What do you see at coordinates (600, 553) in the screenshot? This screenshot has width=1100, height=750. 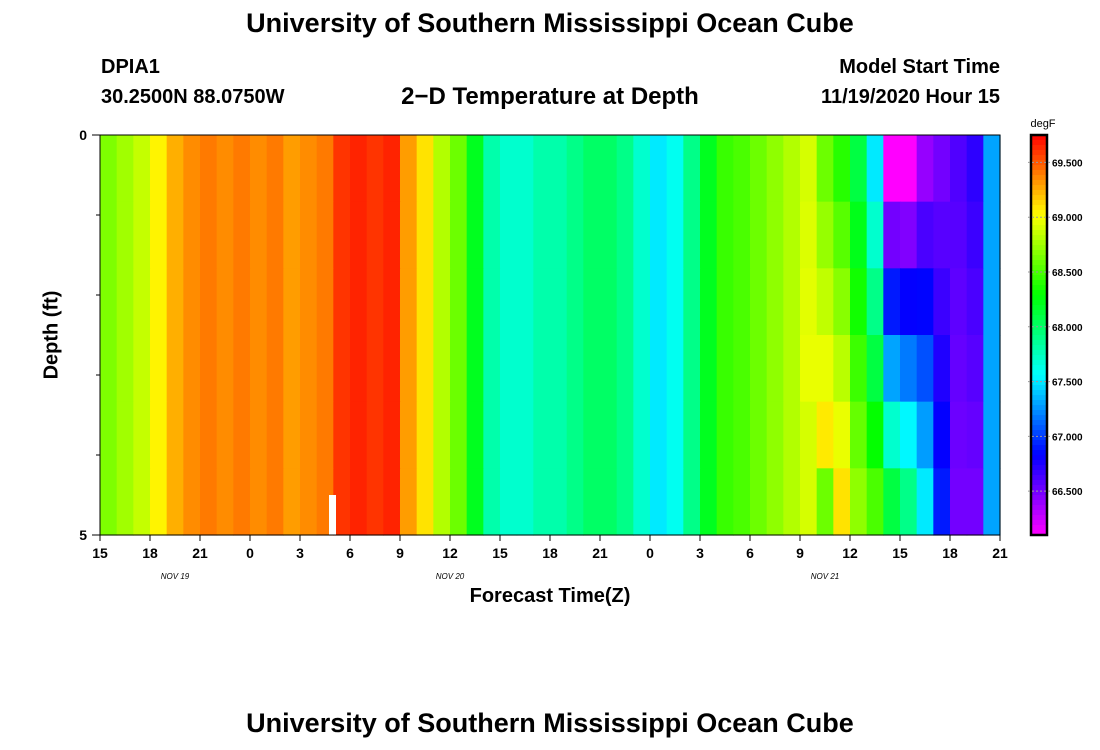 I see `x-tick-label: 21` at bounding box center [600, 553].